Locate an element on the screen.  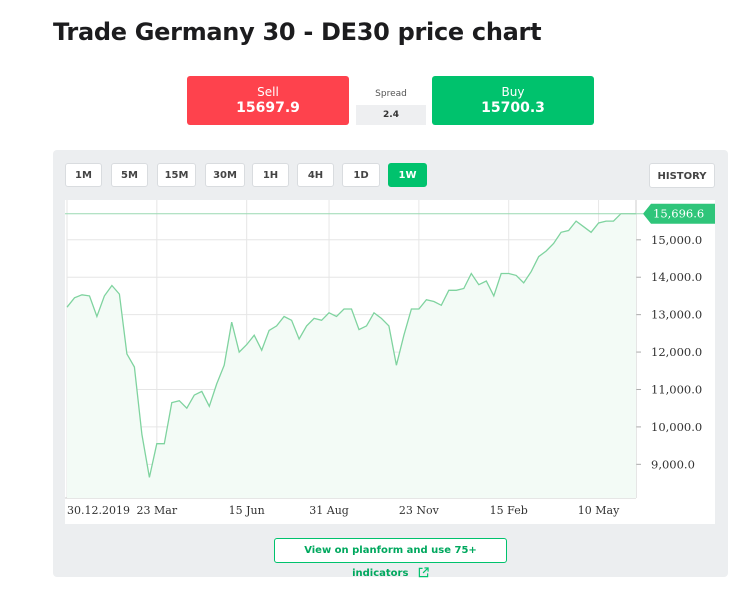
external-link-icon is located at coordinates (423, 572).